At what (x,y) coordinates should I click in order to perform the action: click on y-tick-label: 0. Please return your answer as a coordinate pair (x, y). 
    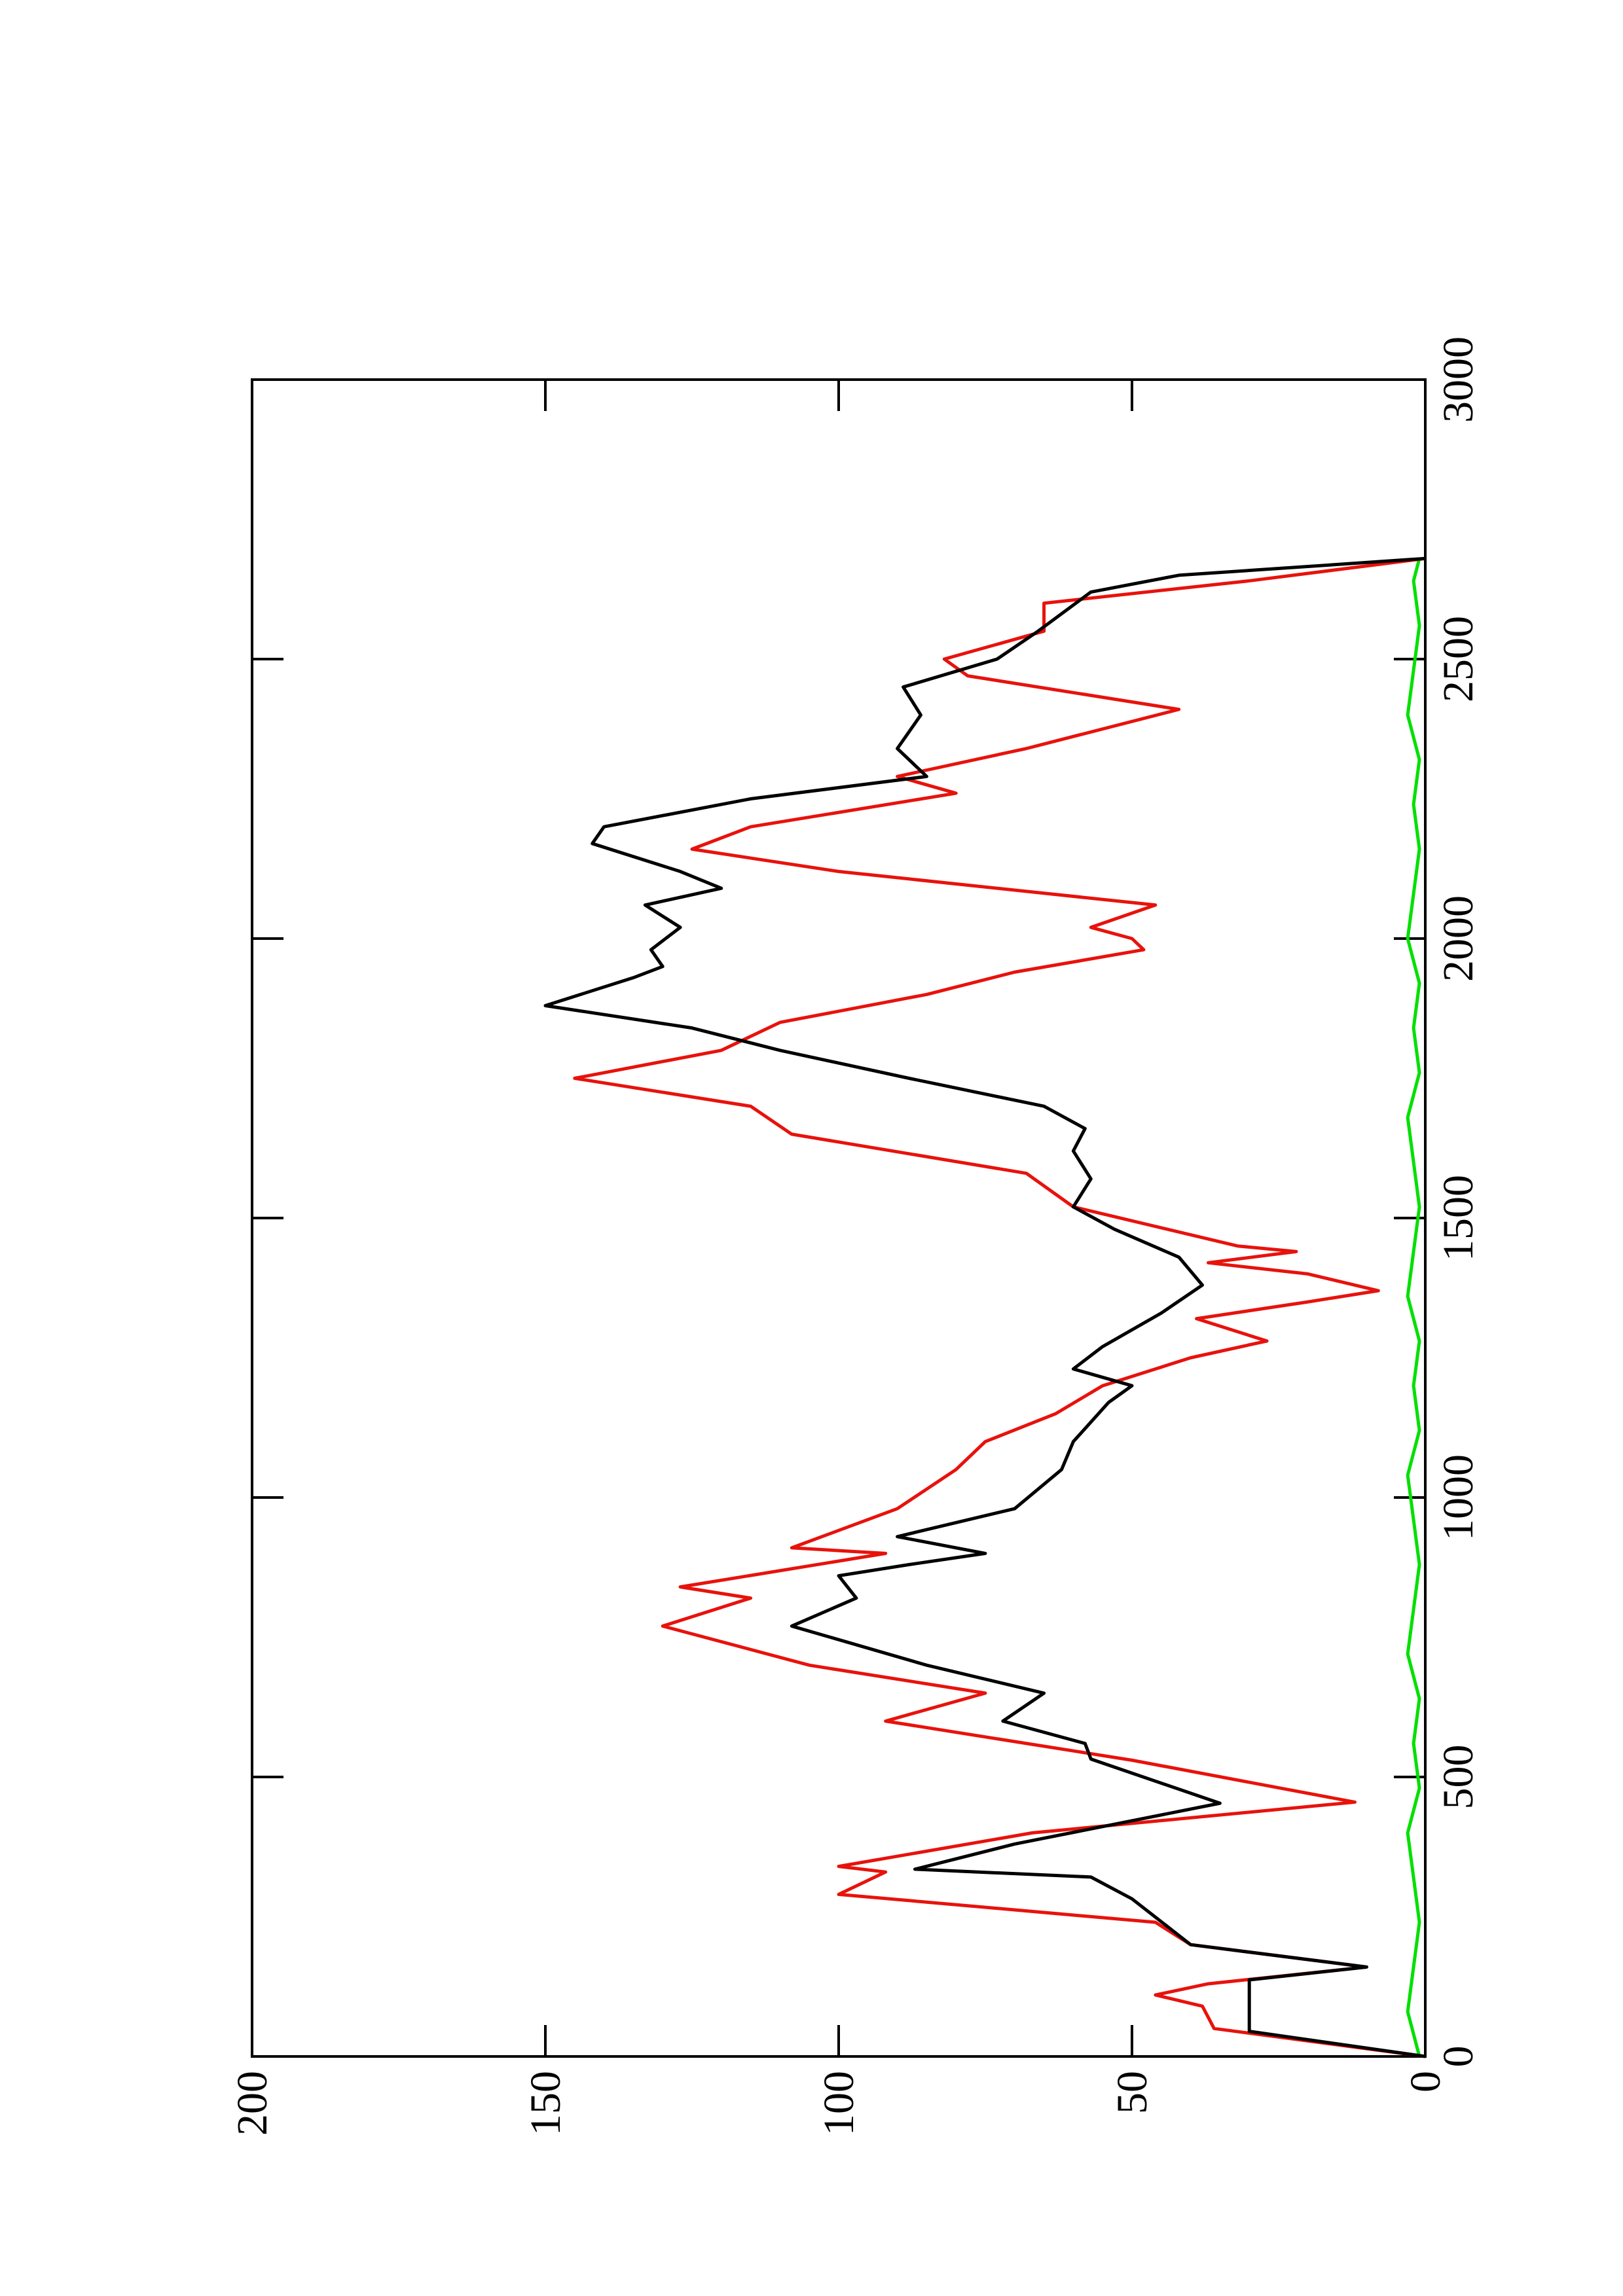
    Looking at the image, I should click on (1426, 2081).